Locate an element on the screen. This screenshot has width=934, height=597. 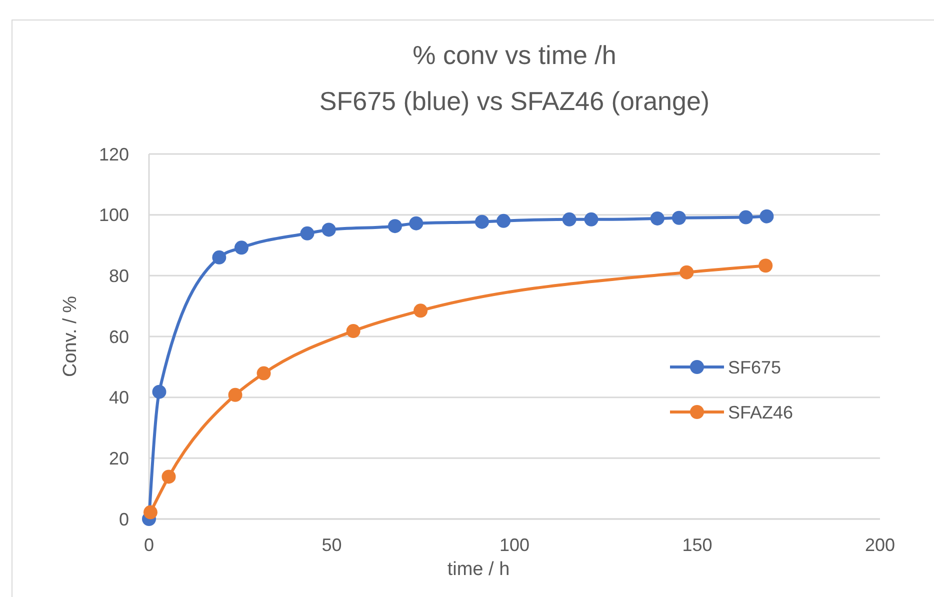
x-tick-label: 150 is located at coordinates (697, 545).